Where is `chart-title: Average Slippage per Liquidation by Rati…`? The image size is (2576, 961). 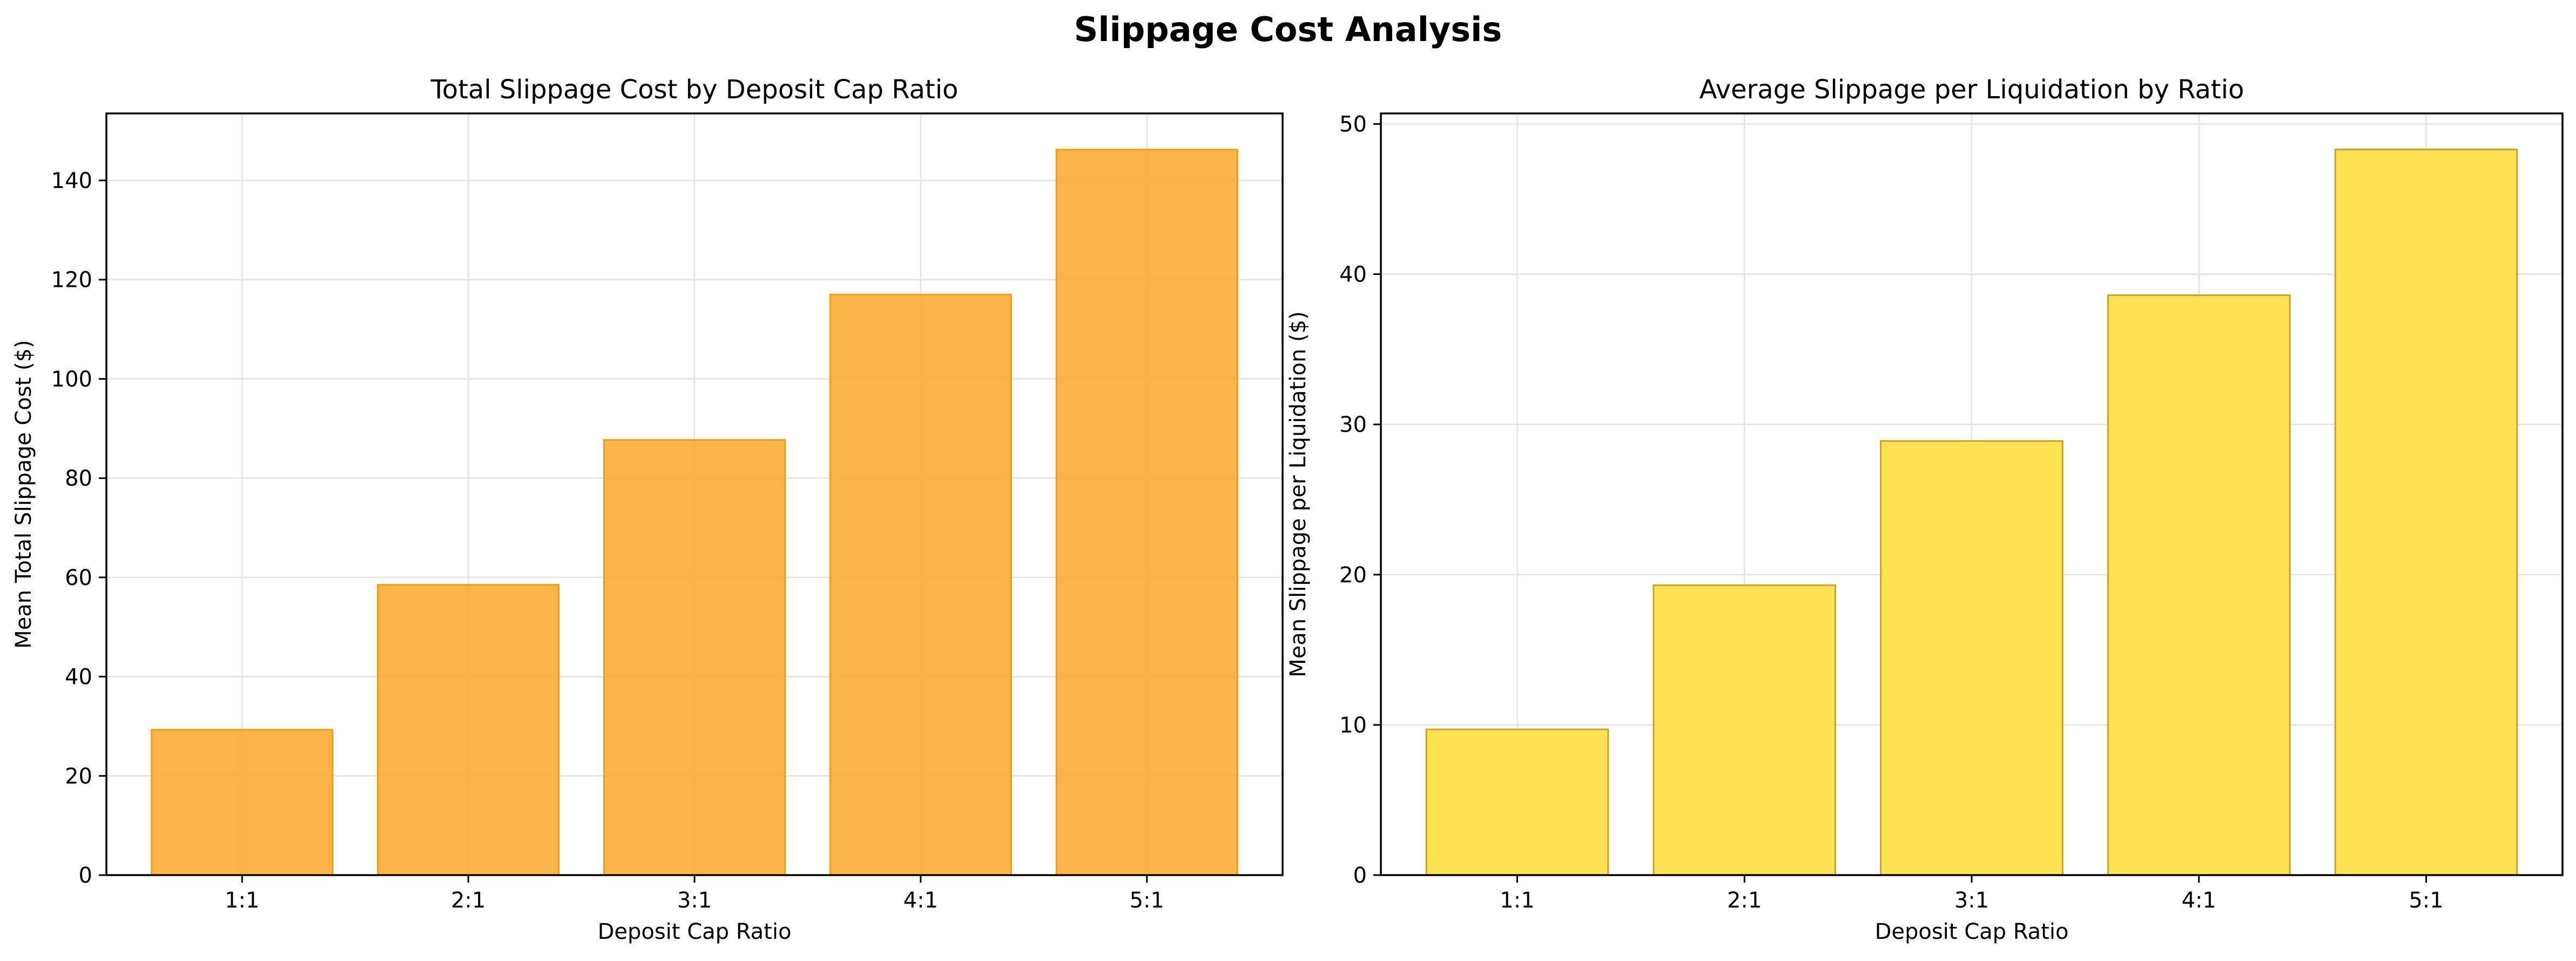
chart-title: Average Slippage per Liquidation by Rati… is located at coordinates (1972, 90).